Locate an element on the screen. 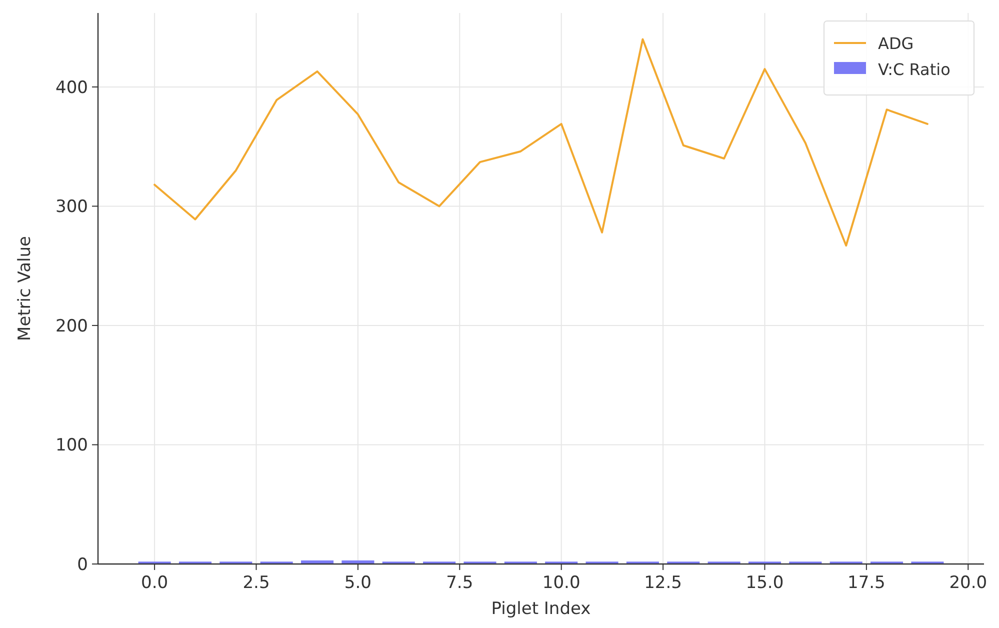 The height and width of the screenshot is (628, 999). x-tick-label: 20.0 is located at coordinates (968, 583).